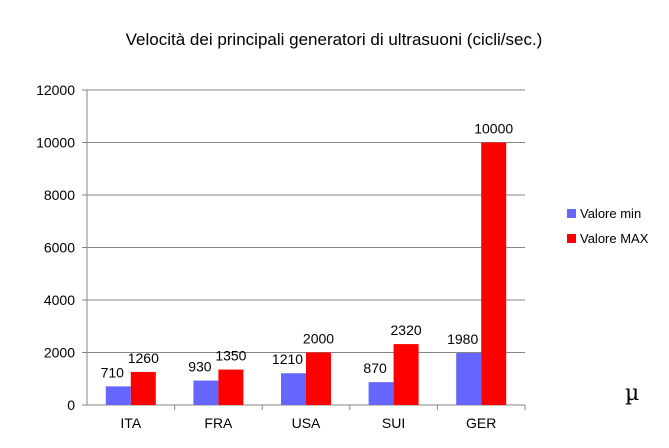  I want to click on category-label: FRA, so click(218, 423).